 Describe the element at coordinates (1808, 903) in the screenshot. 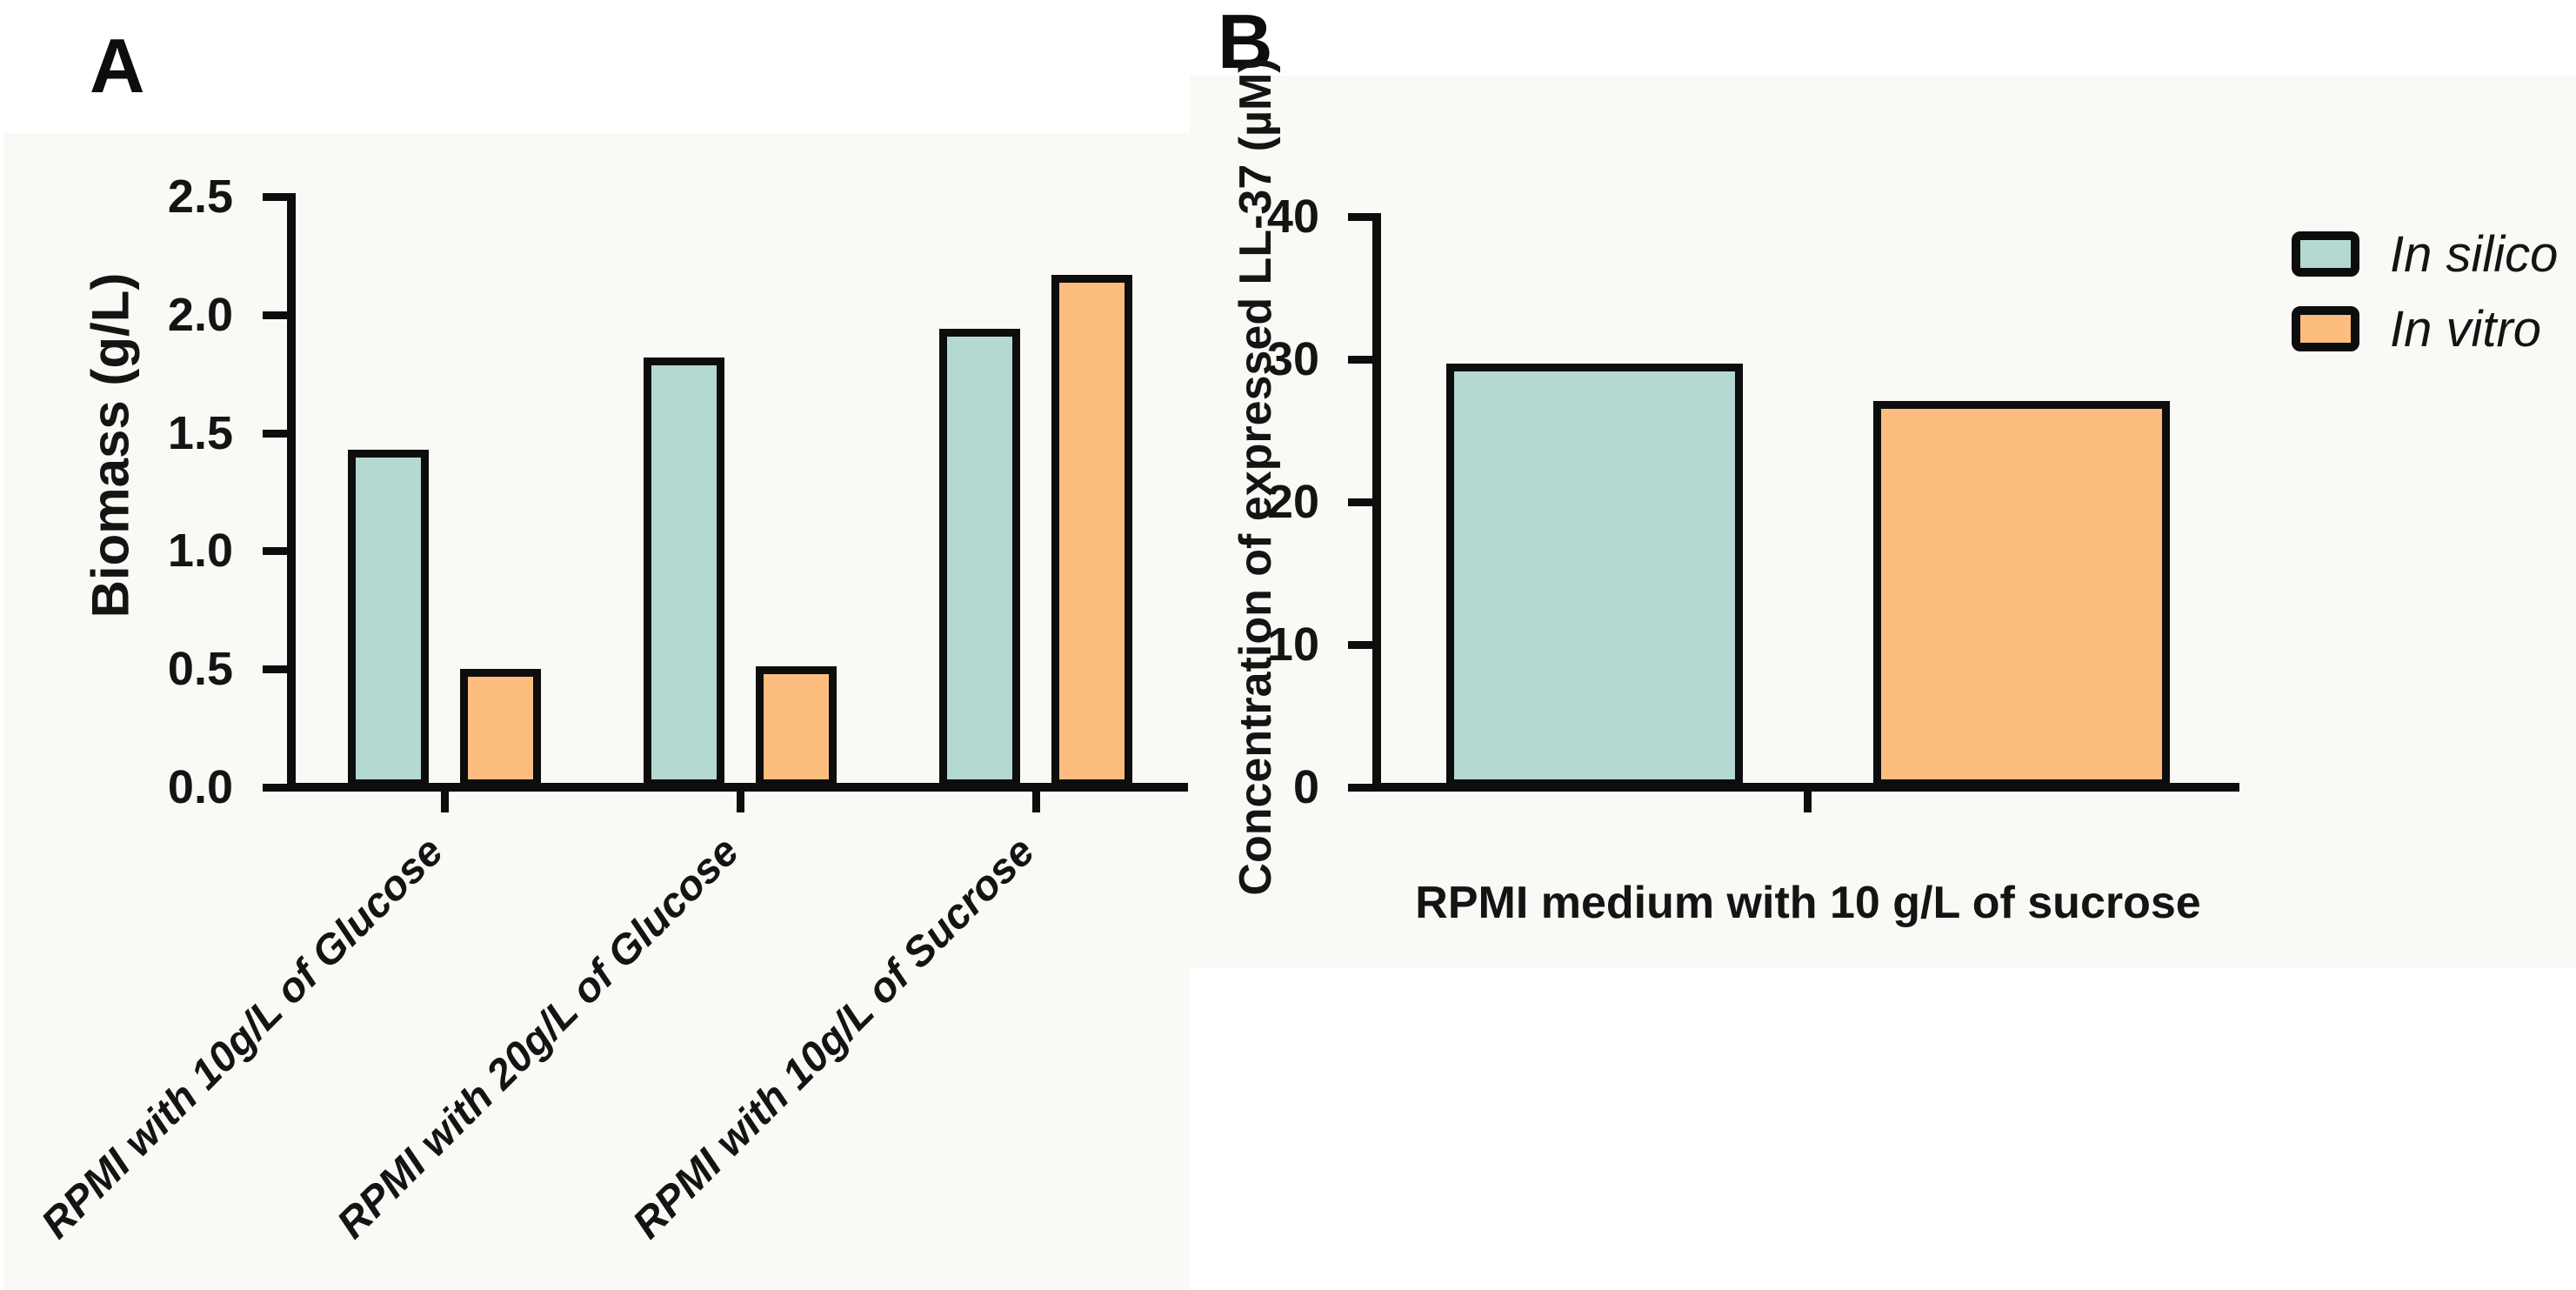

I see `panel-b-x-axis-label: RPMI medium with 10 g/L of sucrose` at that location.